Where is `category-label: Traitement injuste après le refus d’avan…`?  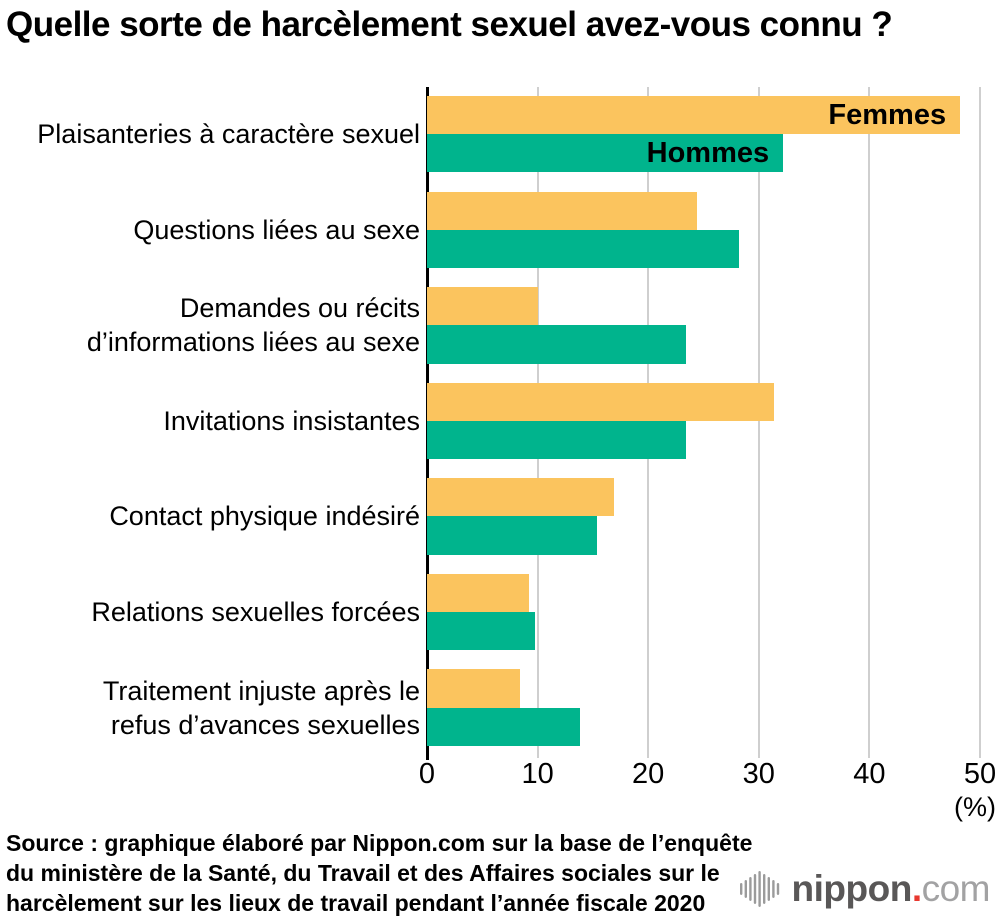
category-label: Traitement injuste après le refus d’avan… is located at coordinates (261, 707).